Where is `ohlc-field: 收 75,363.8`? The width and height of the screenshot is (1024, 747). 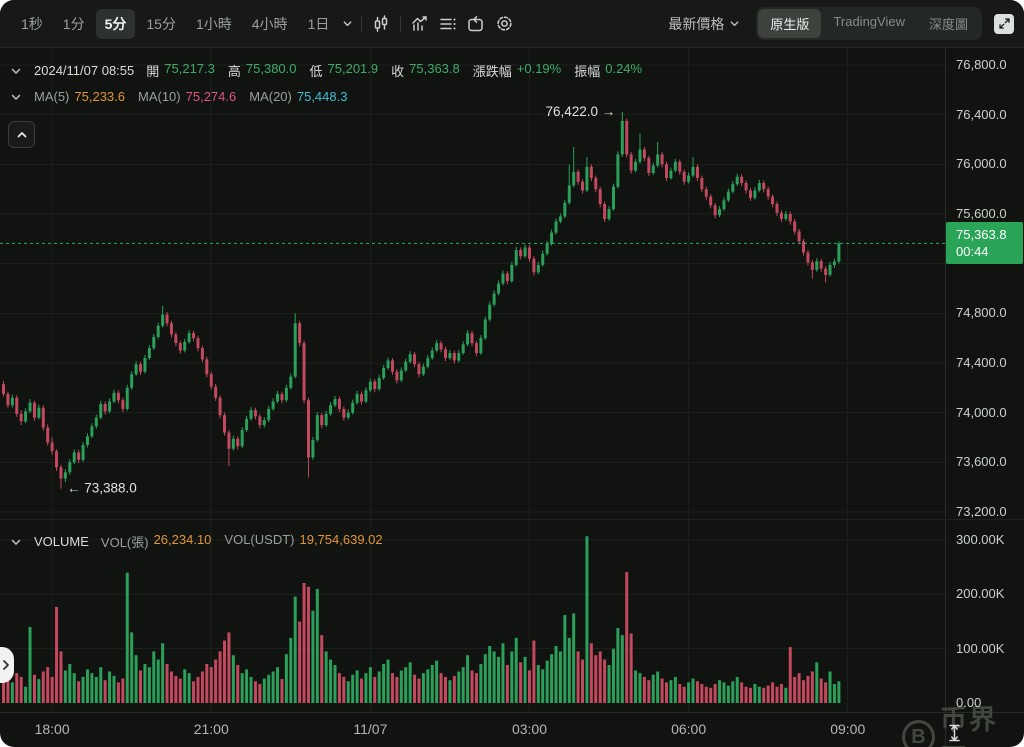
ohlc-field: 收 75,363.8 is located at coordinates (425, 70).